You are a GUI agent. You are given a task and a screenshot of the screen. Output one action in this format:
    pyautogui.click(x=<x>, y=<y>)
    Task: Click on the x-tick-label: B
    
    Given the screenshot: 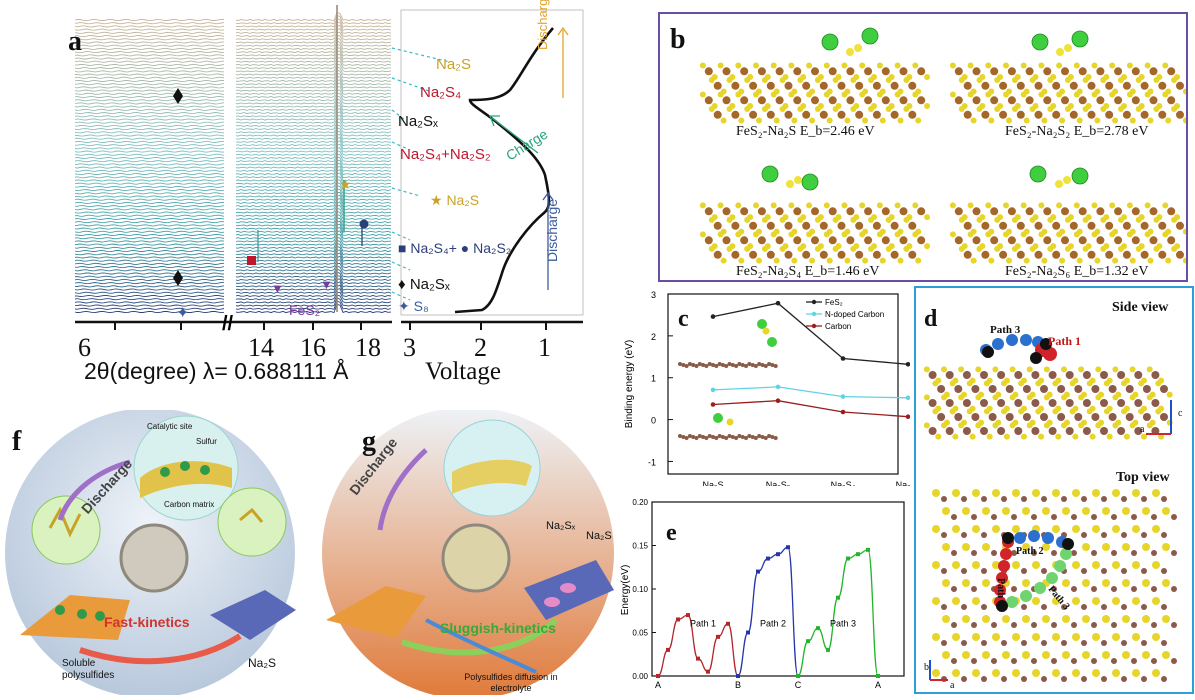 What is the action you would take?
    pyautogui.click(x=738, y=685)
    